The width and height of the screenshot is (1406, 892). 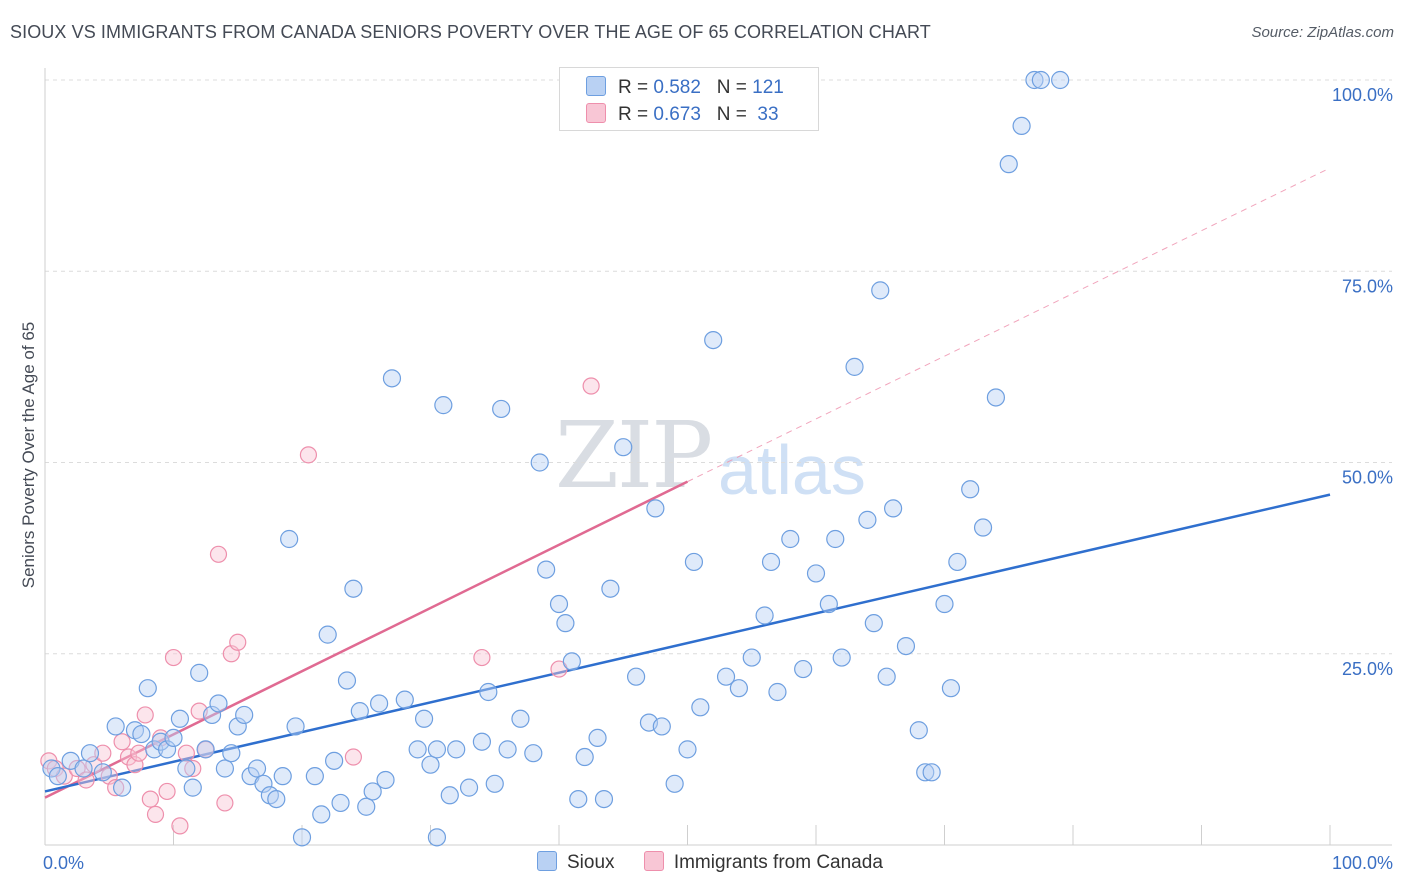 I want to click on sioux-r-value: 0.582, so click(x=677, y=87).